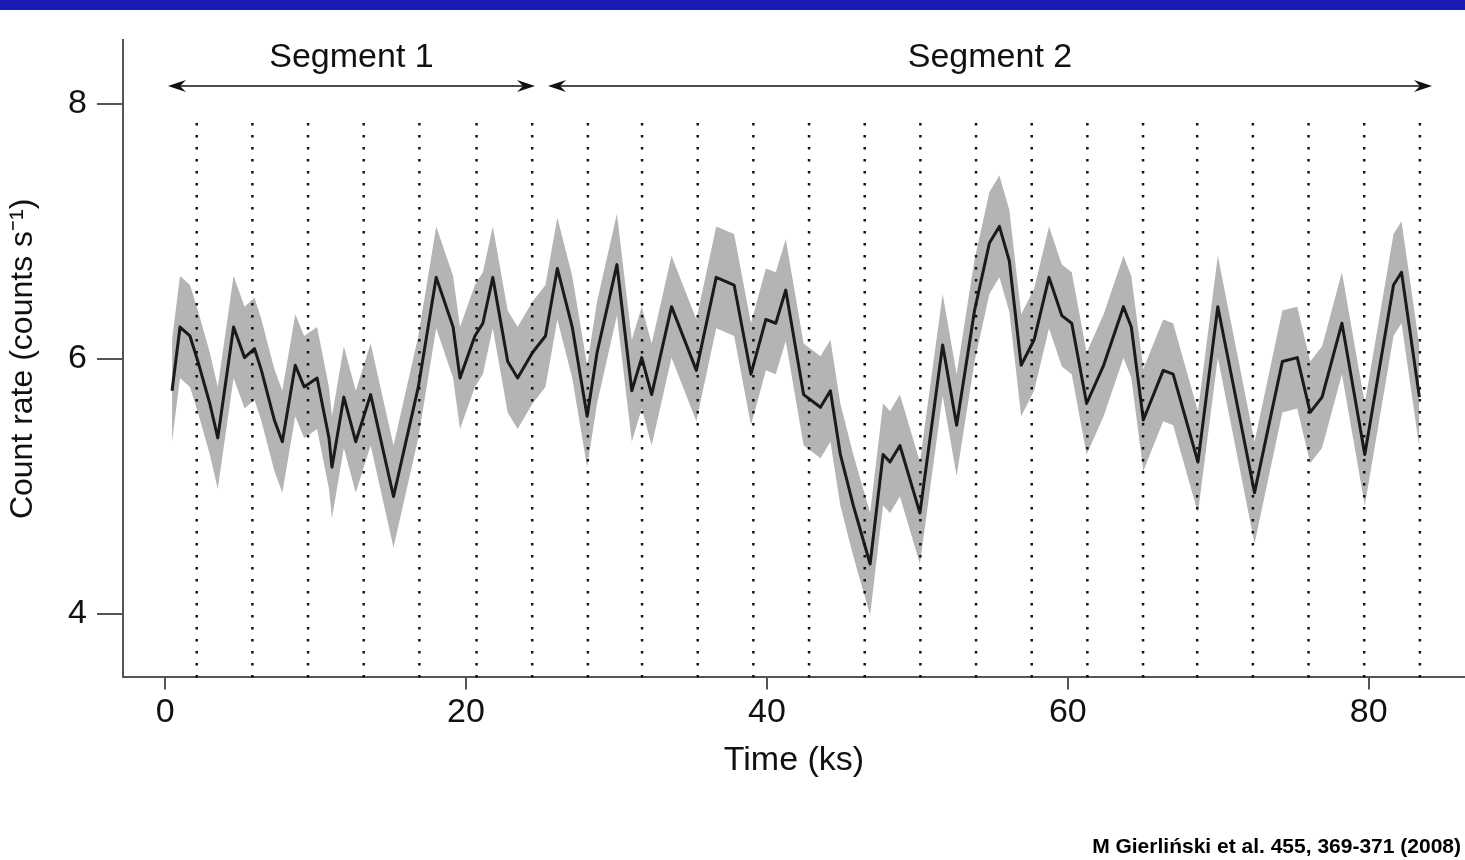  What do you see at coordinates (794, 757) in the screenshot?
I see `x-axis-title: Time (ks)` at bounding box center [794, 757].